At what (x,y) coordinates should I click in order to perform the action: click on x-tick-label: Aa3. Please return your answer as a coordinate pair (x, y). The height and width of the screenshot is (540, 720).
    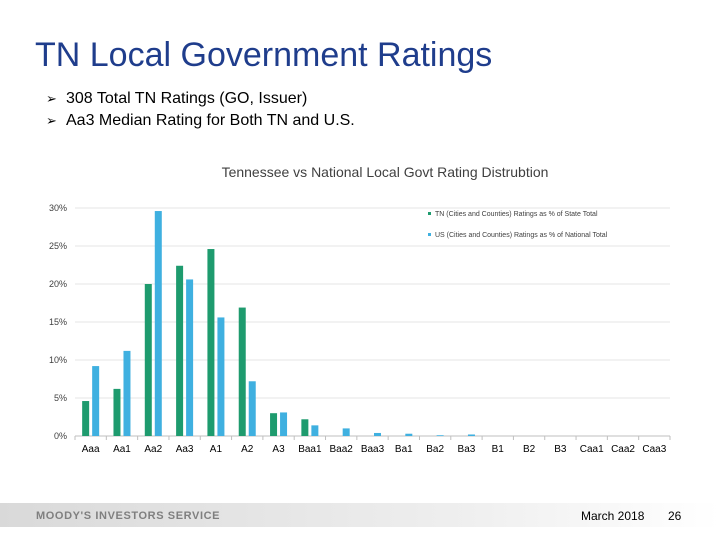
    Looking at the image, I should click on (185, 449).